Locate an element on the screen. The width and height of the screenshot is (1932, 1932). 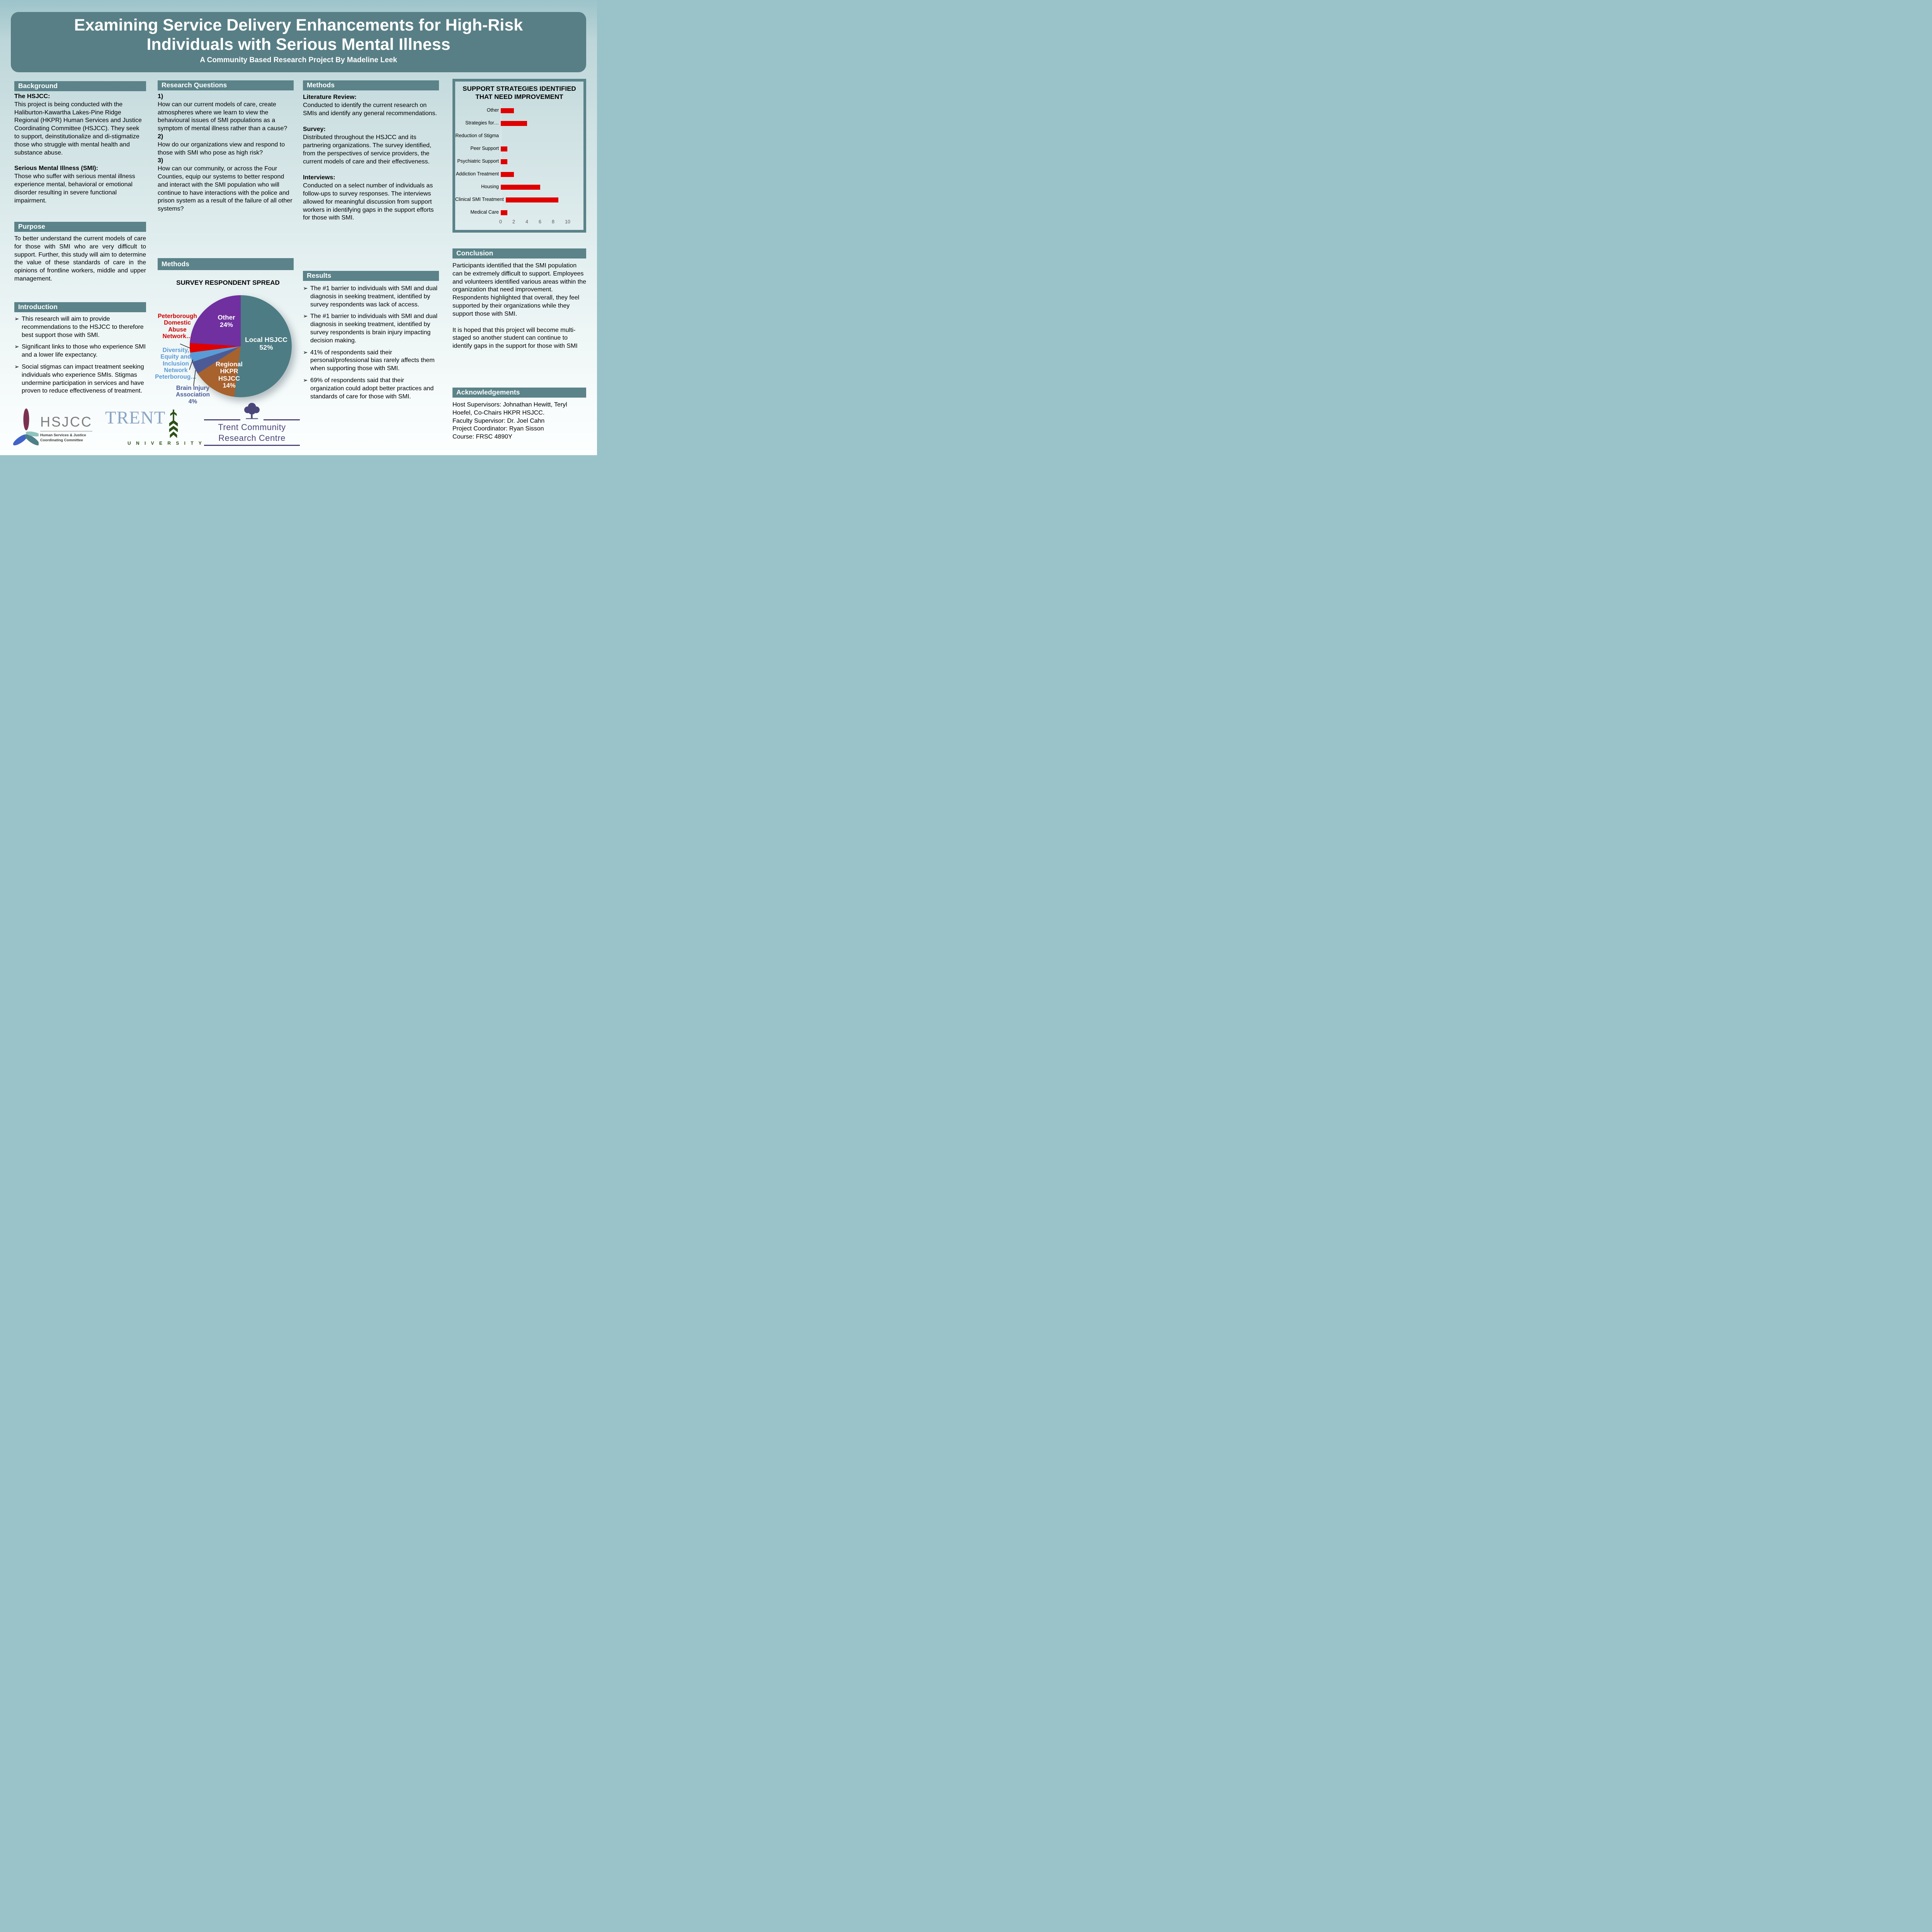
bar-category-label: Other is located at coordinates (492, 110).